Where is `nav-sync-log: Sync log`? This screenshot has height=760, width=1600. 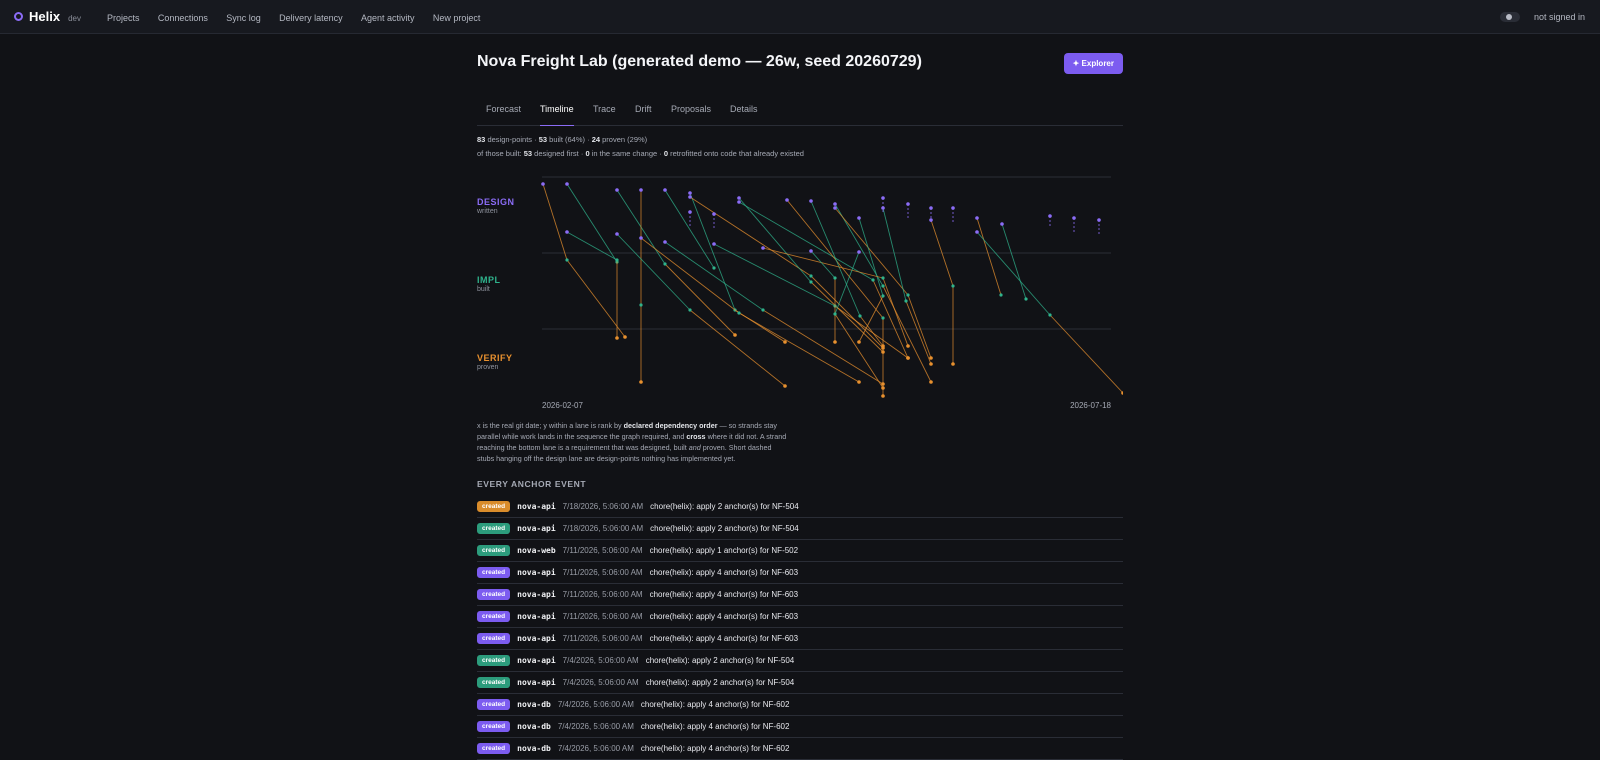
nav-sync-log: Sync log is located at coordinates (243, 17).